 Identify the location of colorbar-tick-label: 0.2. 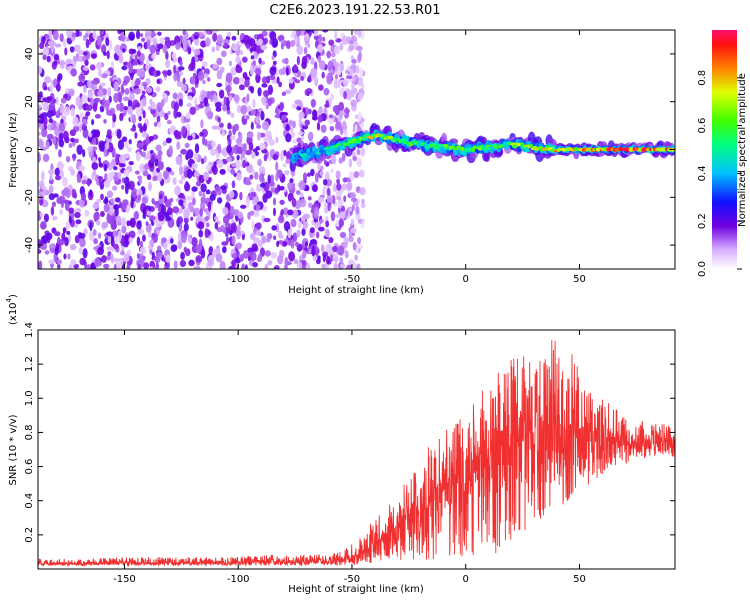
(702, 221).